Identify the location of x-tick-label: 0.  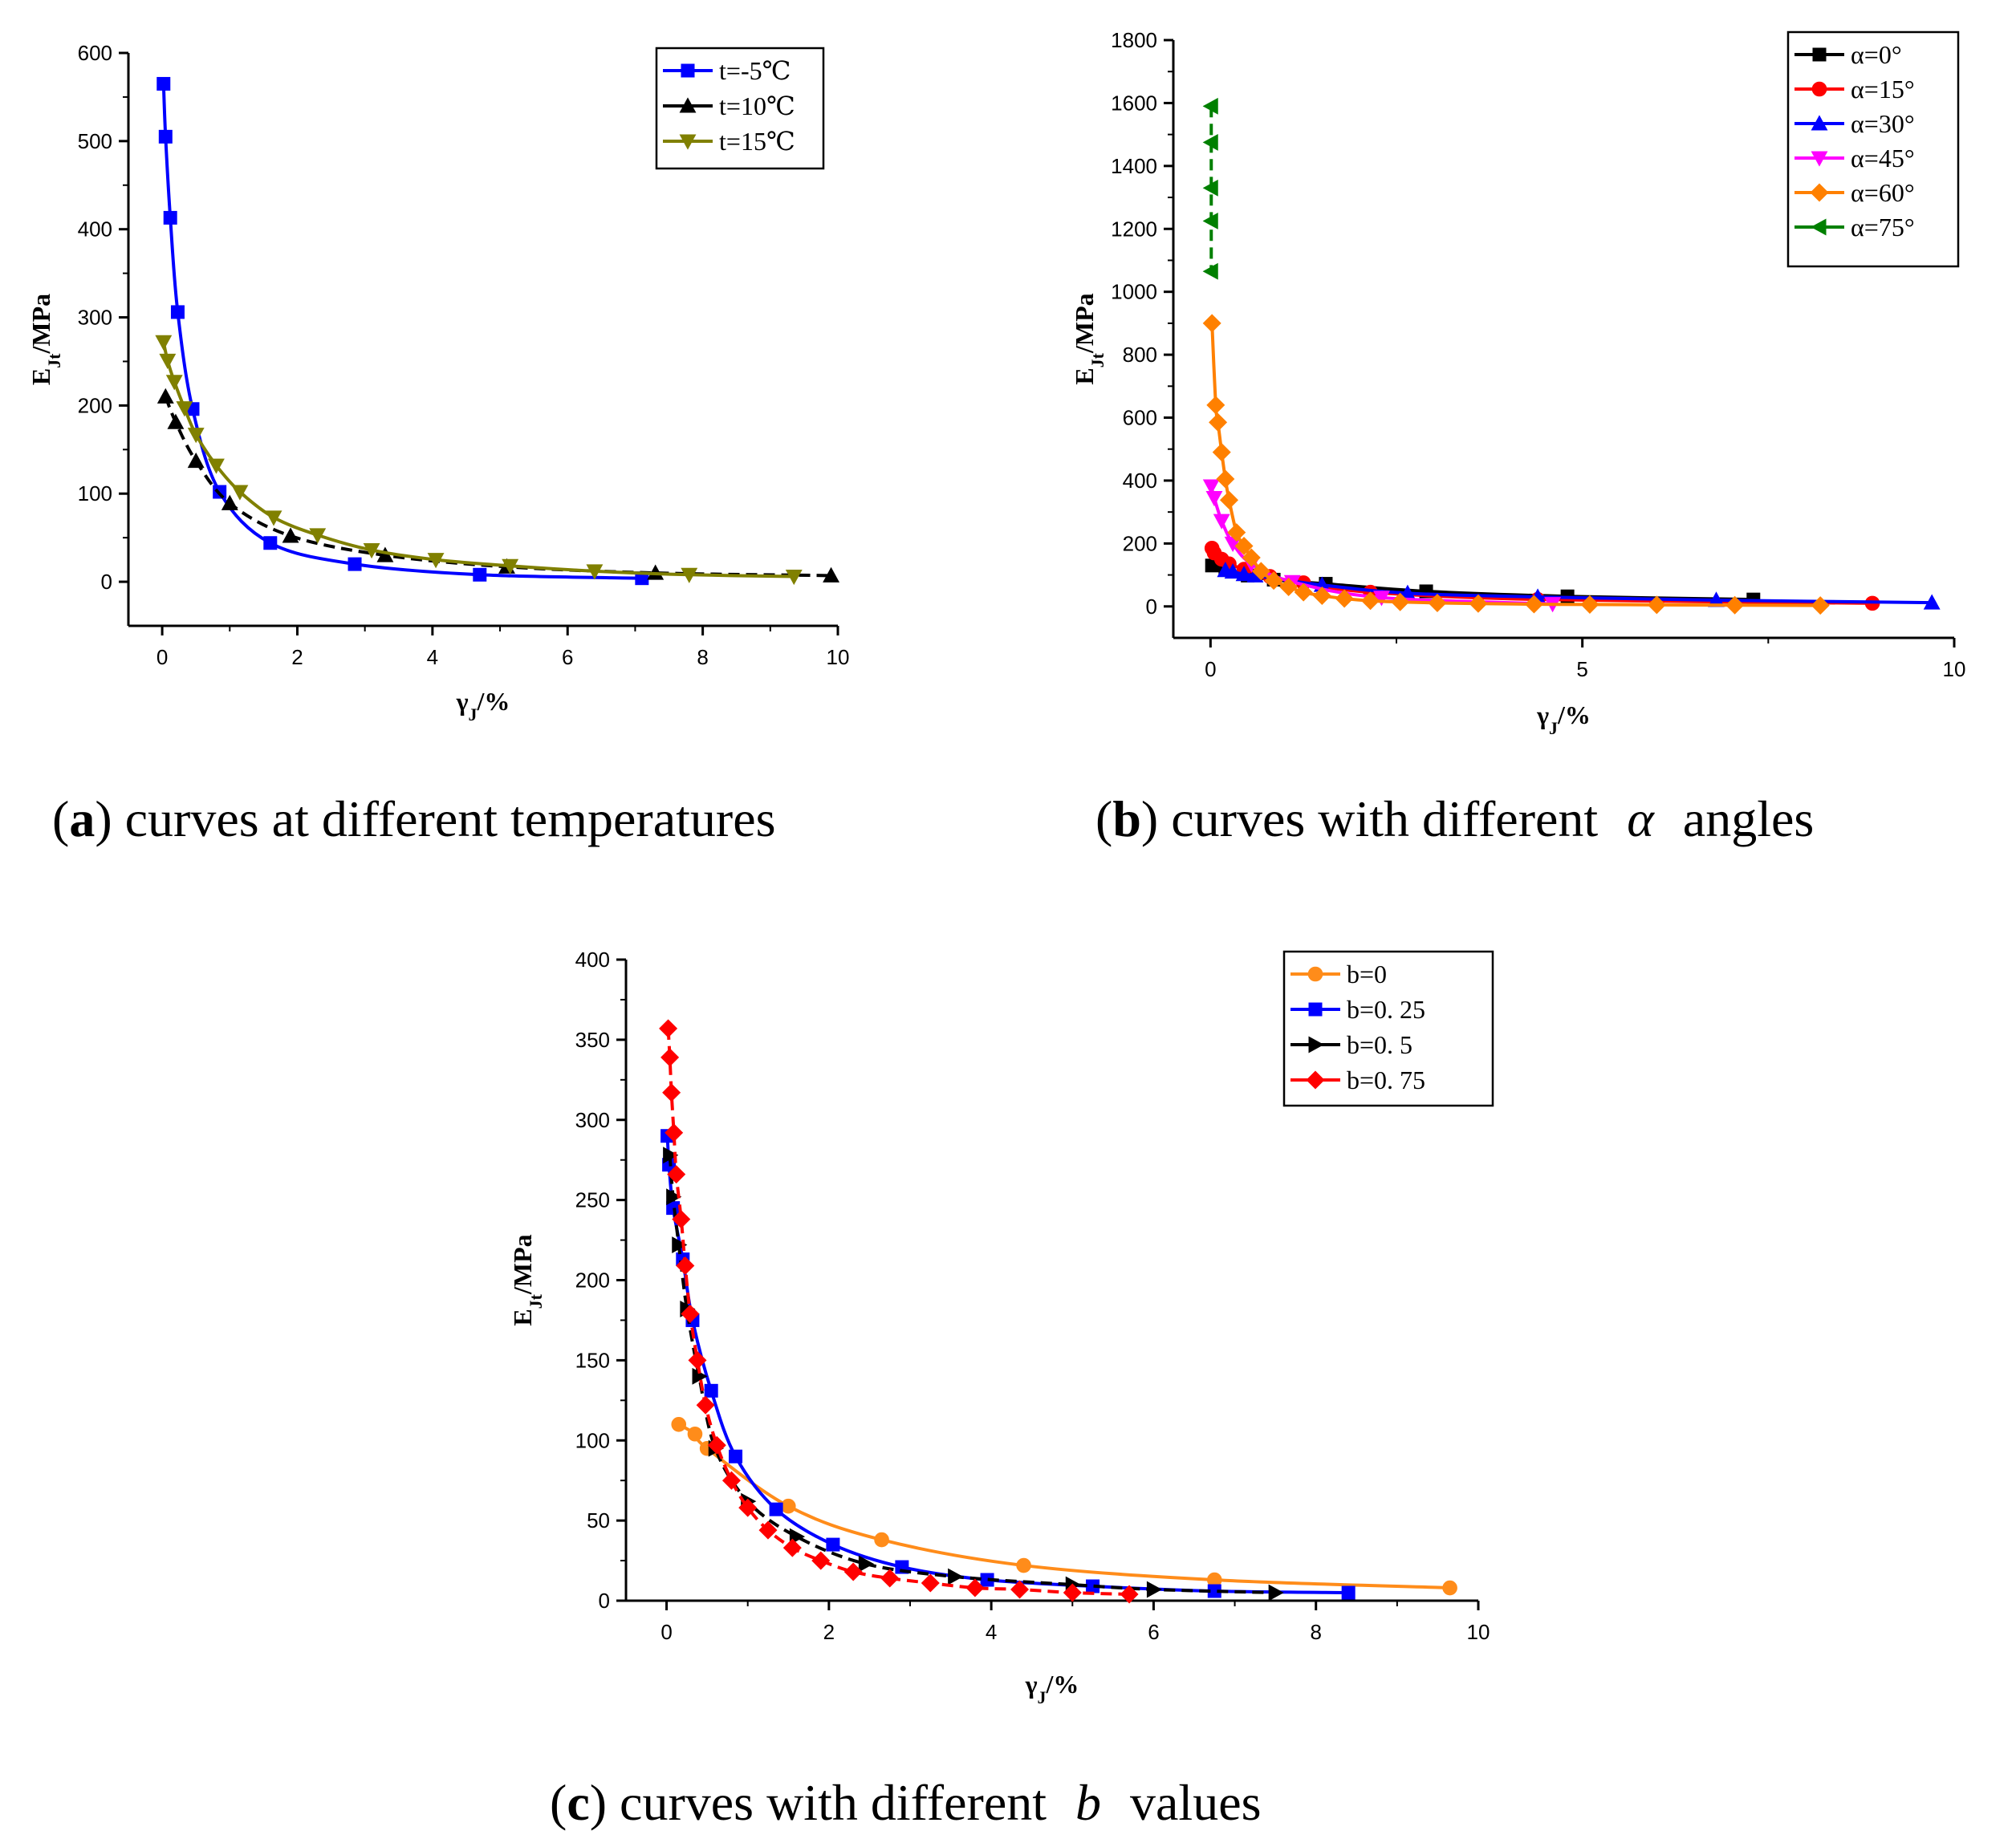
(1211, 669).